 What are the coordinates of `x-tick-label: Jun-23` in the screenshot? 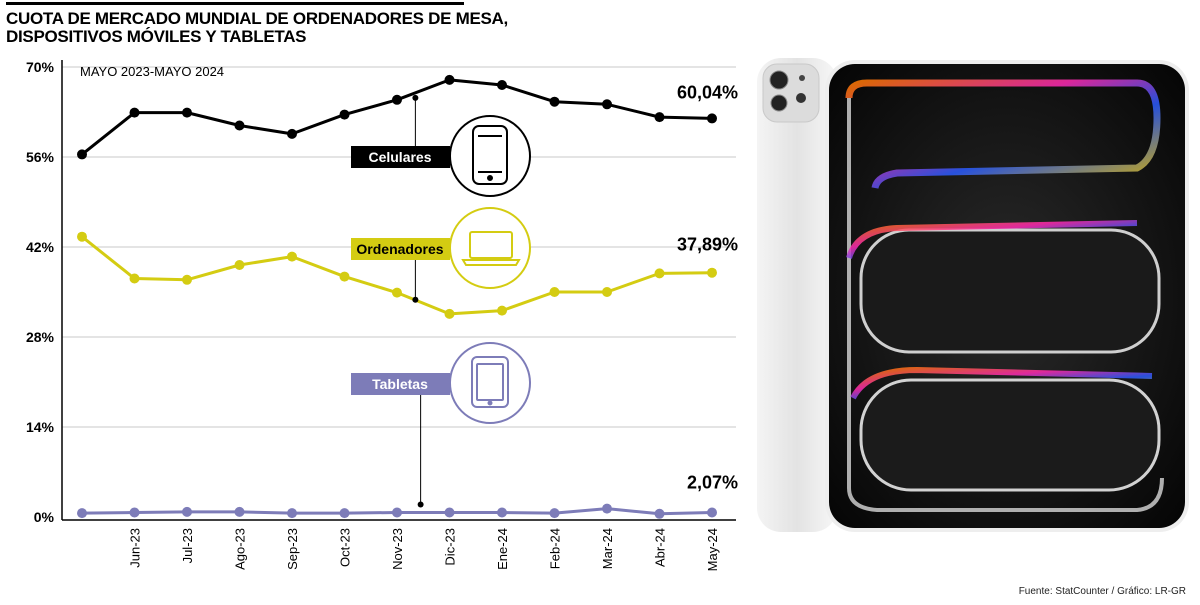 It's located at (135, 548).